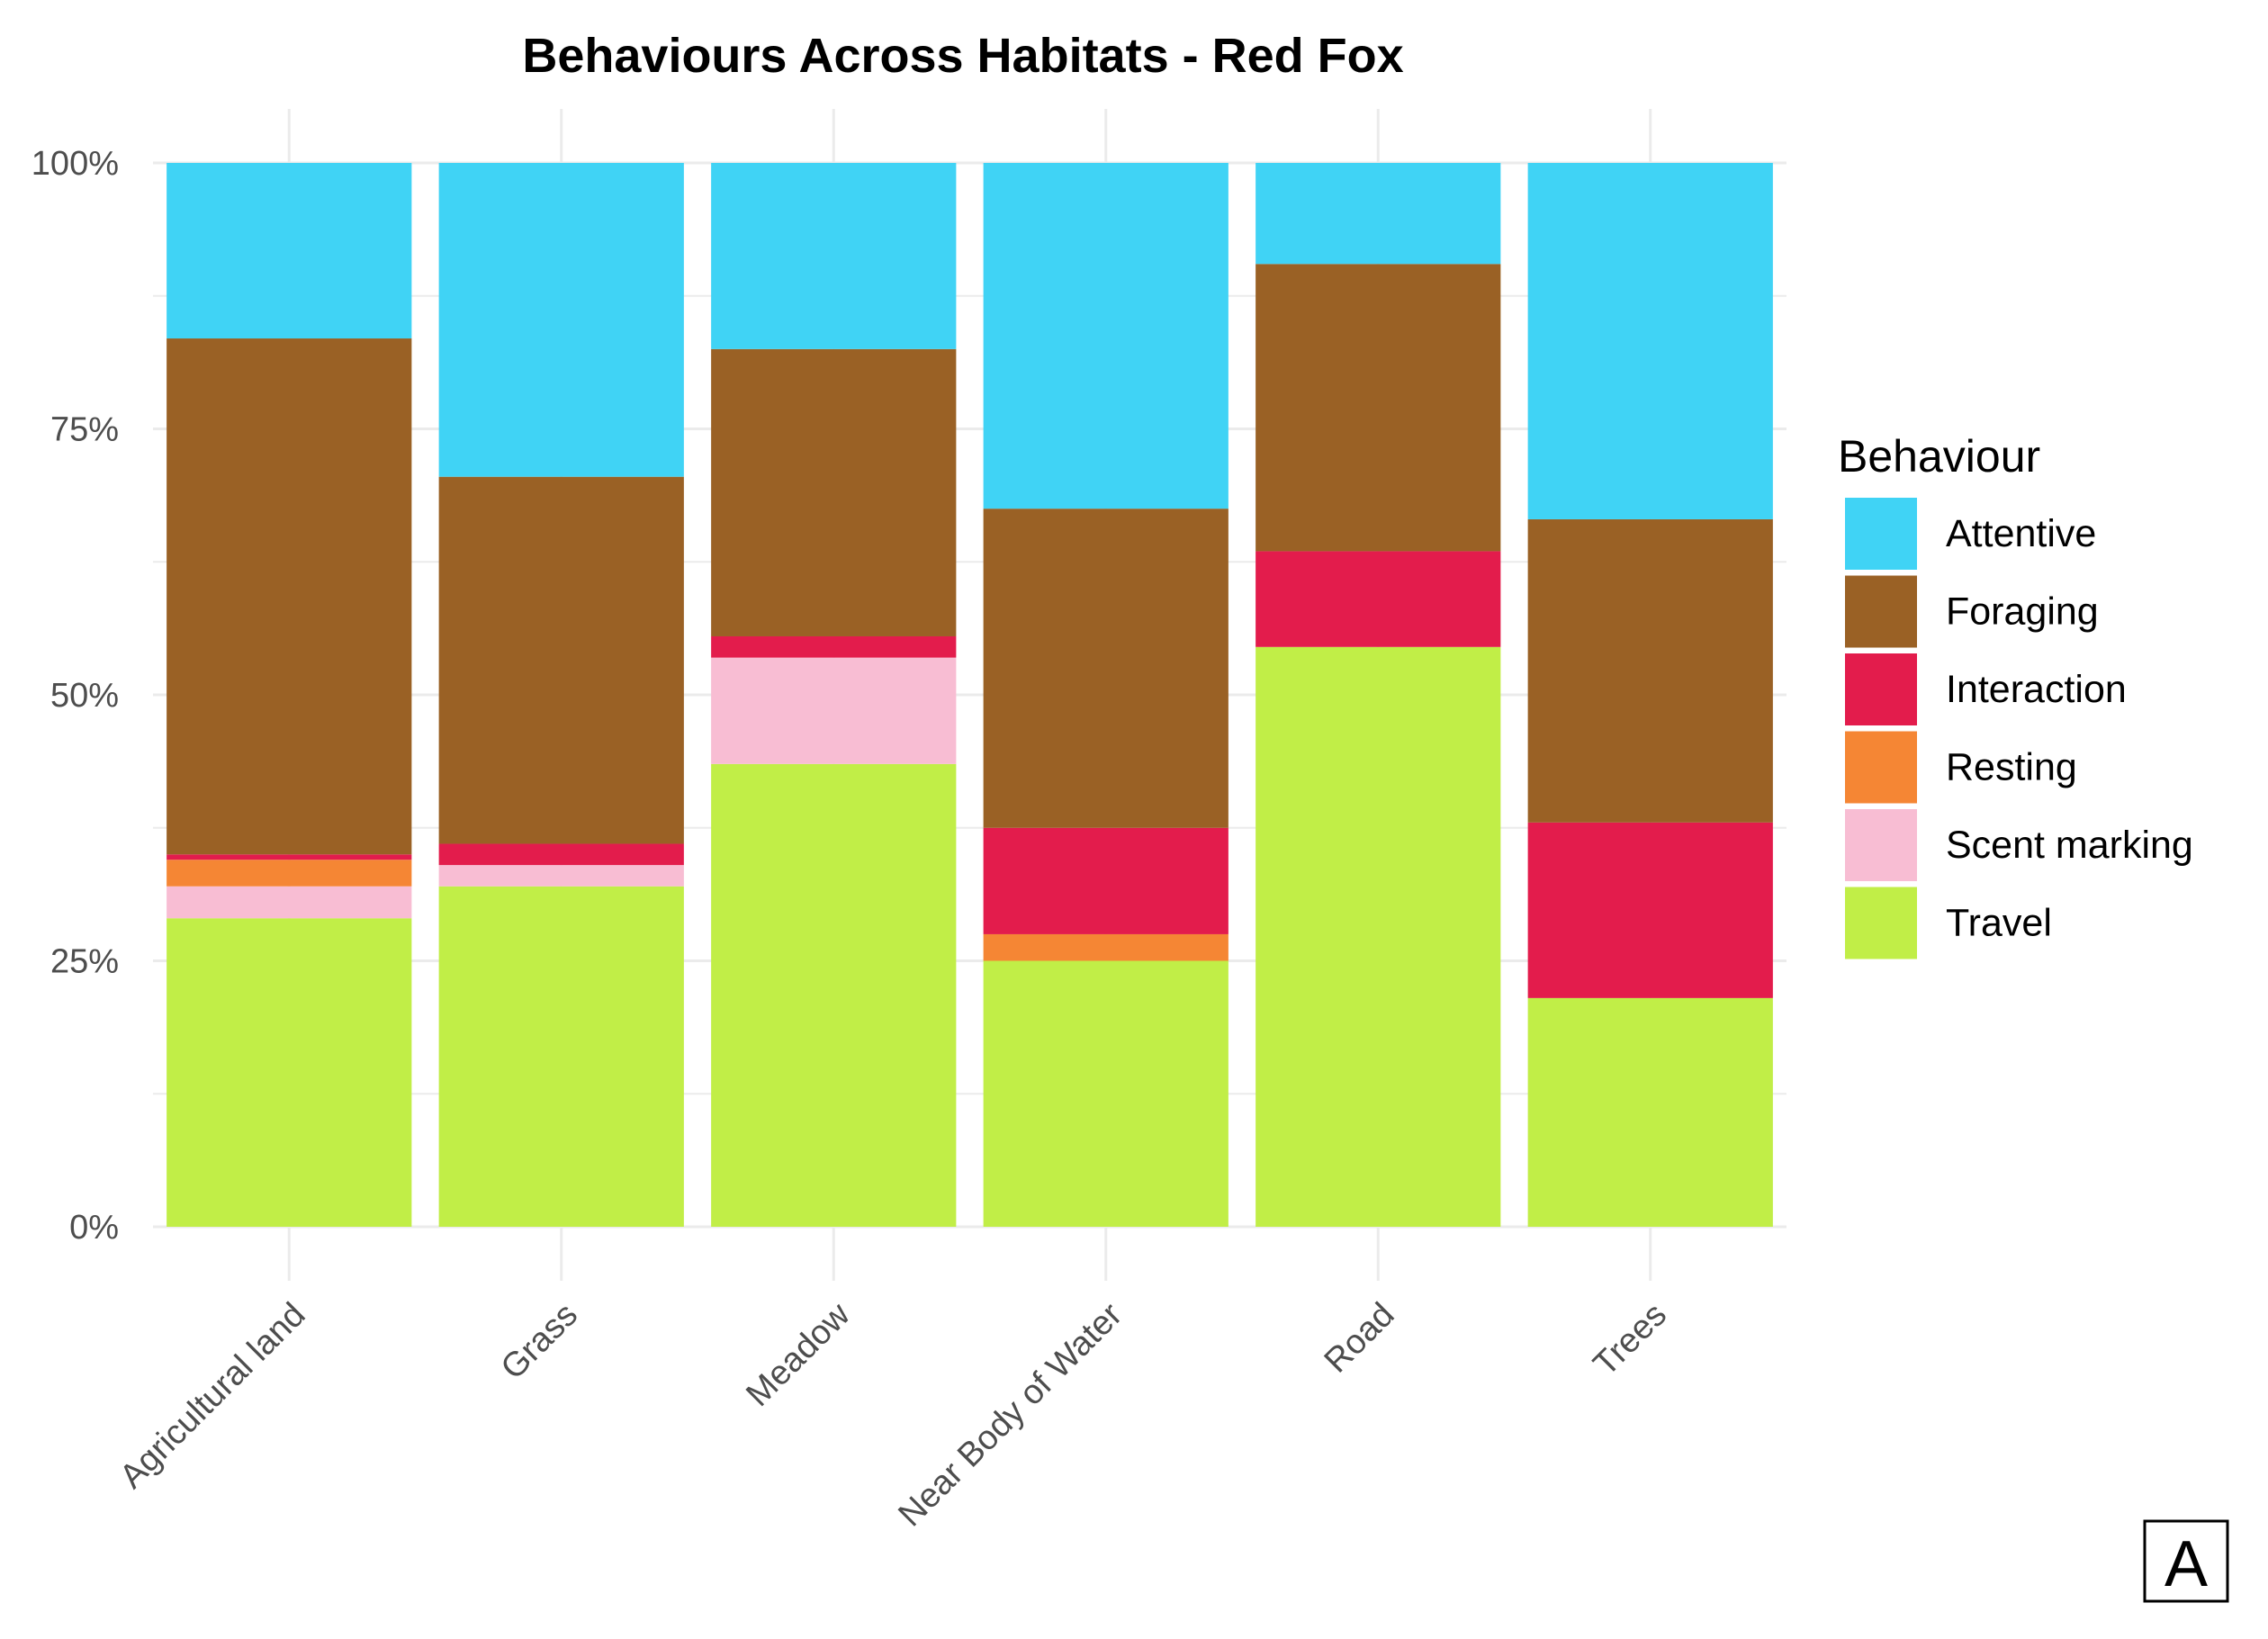  What do you see at coordinates (94, 1228) in the screenshot?
I see `y-tick-label: 0%` at bounding box center [94, 1228].